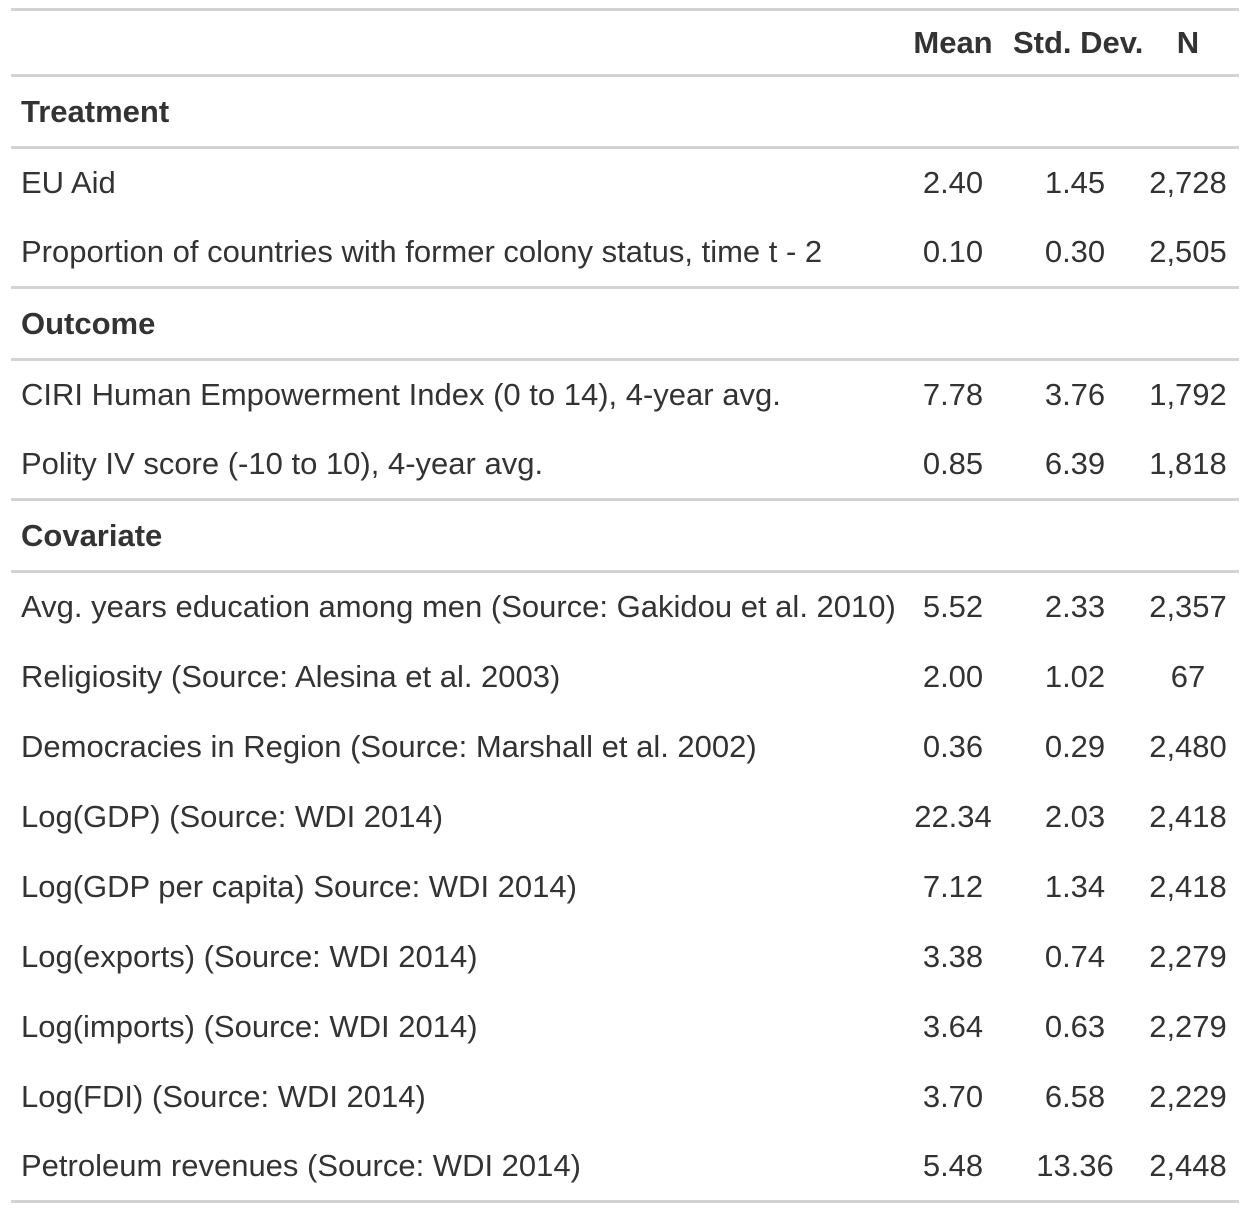  I want to click on row-n: 2,505, so click(1188, 251).